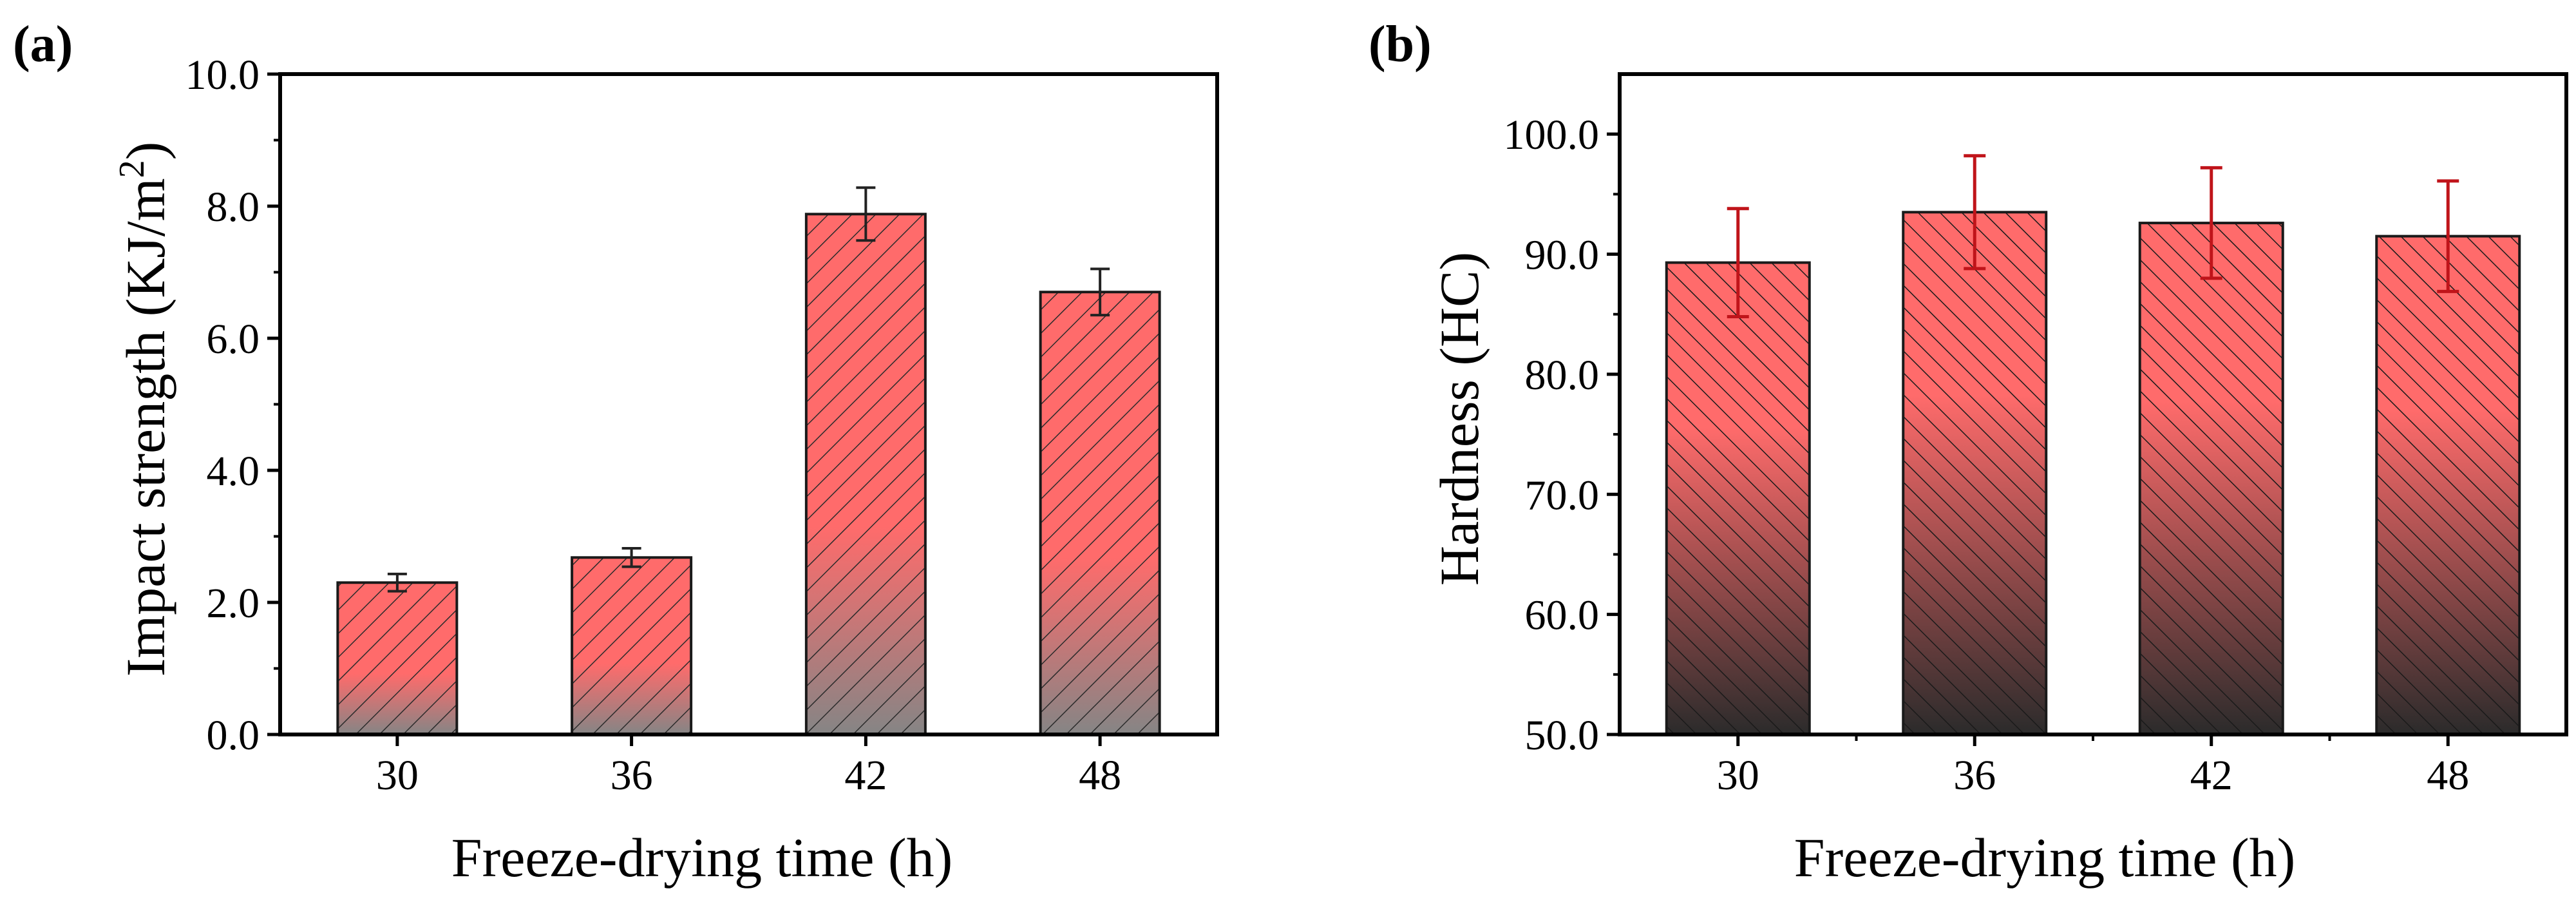  I want to click on y-tick-label: 50.0, so click(1562, 735).